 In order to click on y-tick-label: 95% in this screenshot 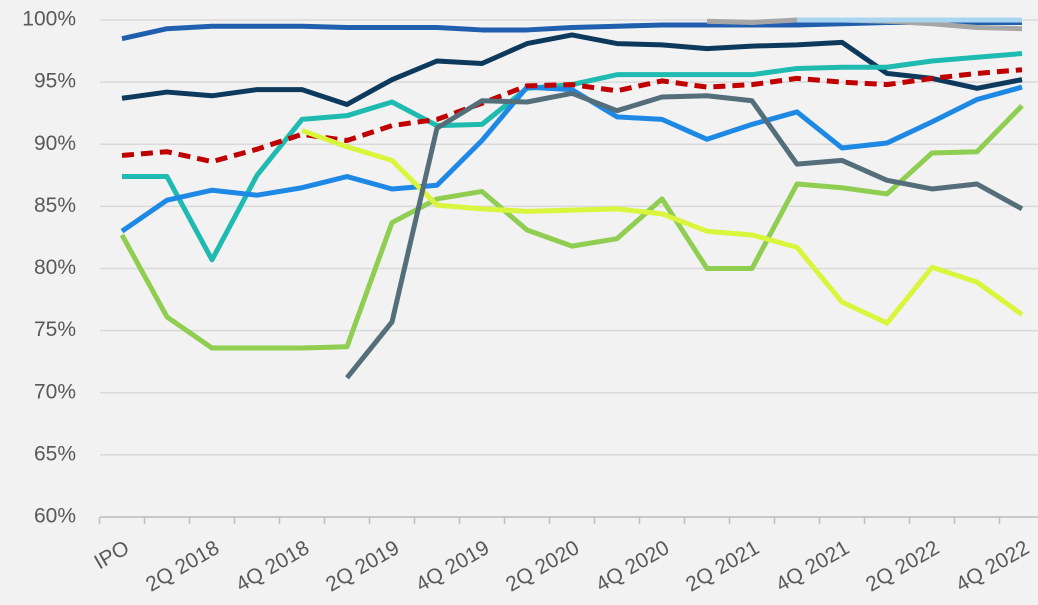, I will do `click(55, 81)`.